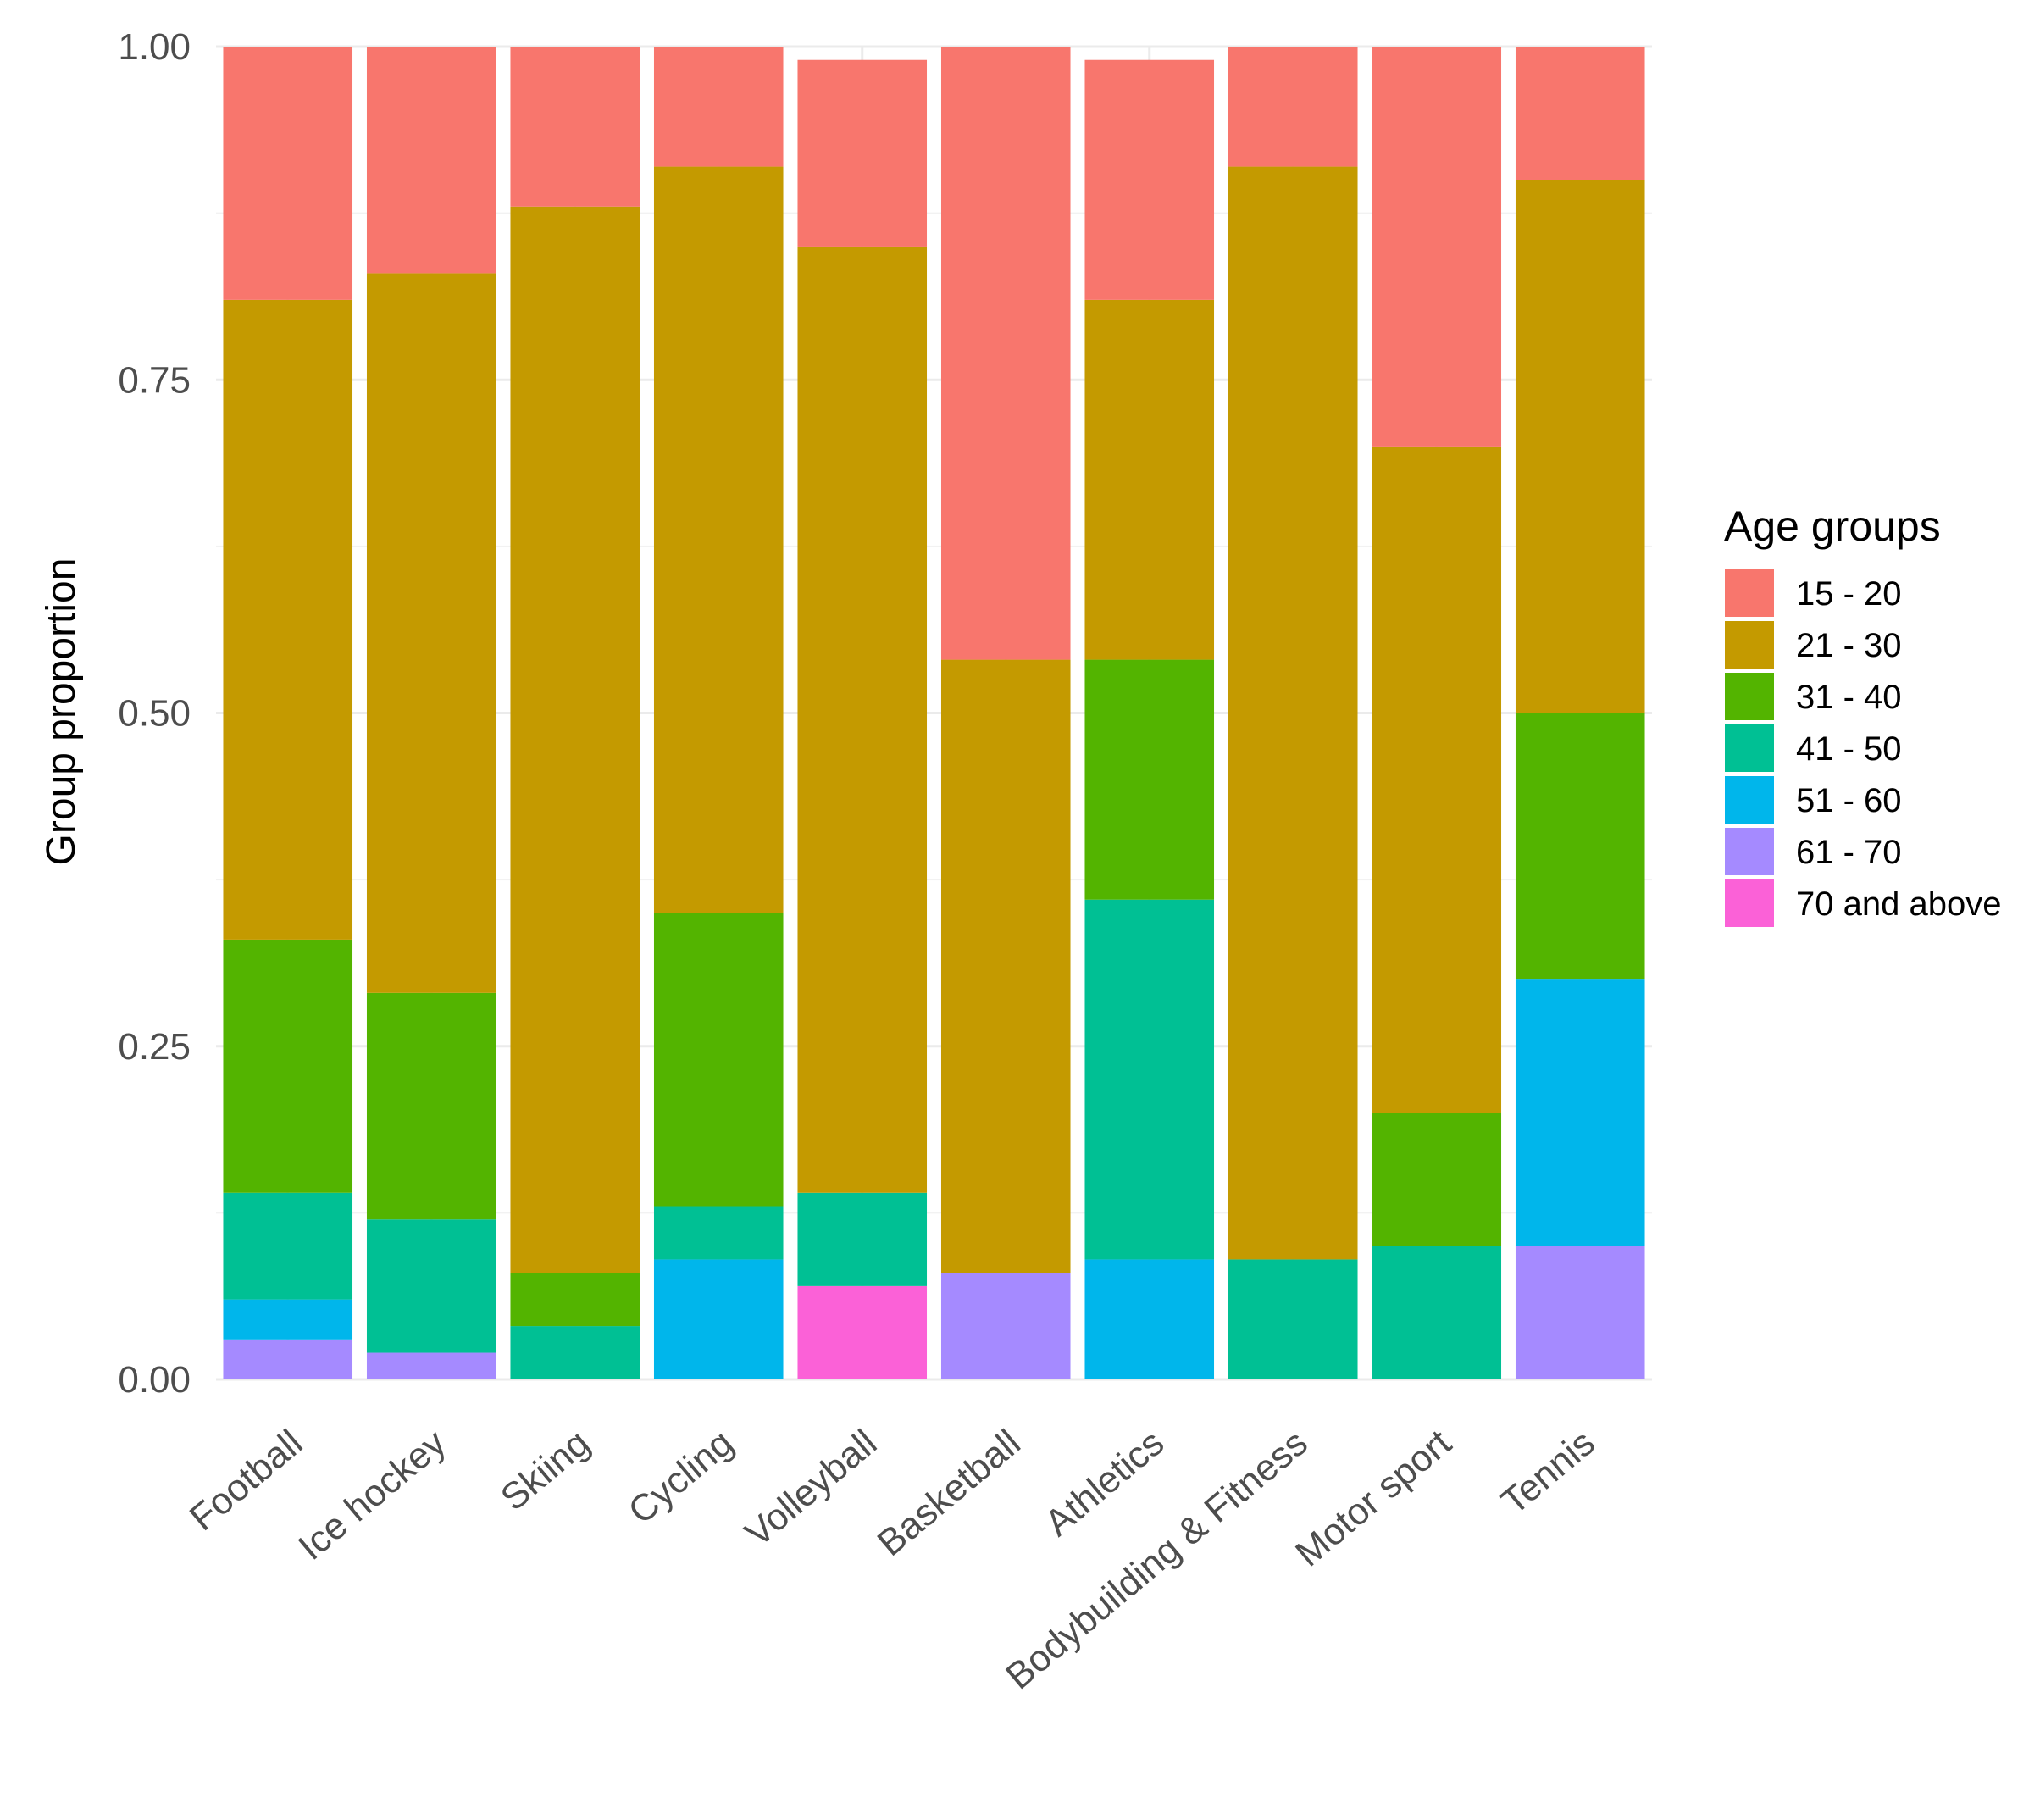 The width and height of the screenshot is (2040, 1820). Describe the element at coordinates (1849, 749) in the screenshot. I see `legend-label: 41 - 50` at that location.